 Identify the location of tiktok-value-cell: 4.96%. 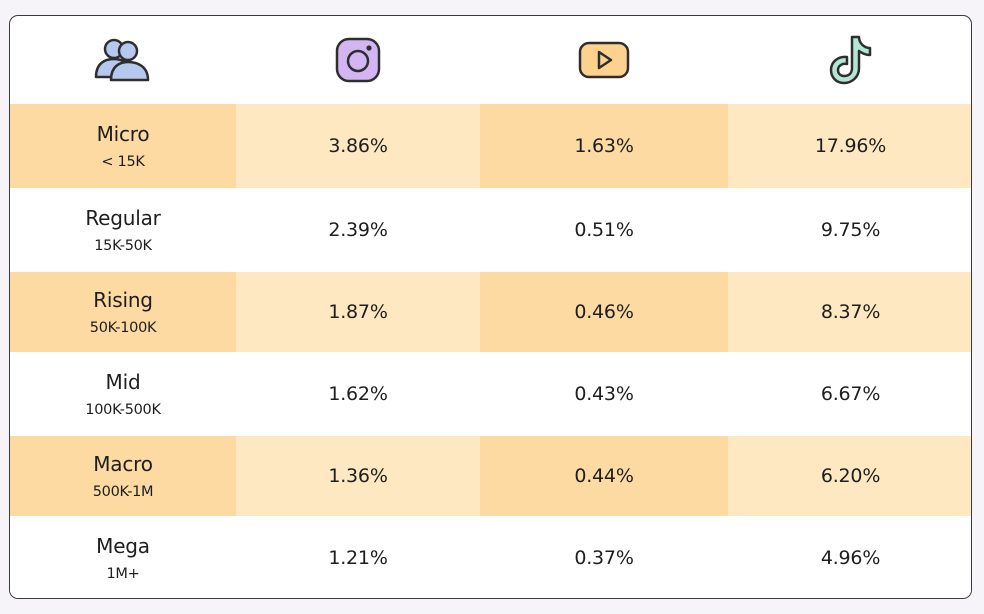
(849, 557).